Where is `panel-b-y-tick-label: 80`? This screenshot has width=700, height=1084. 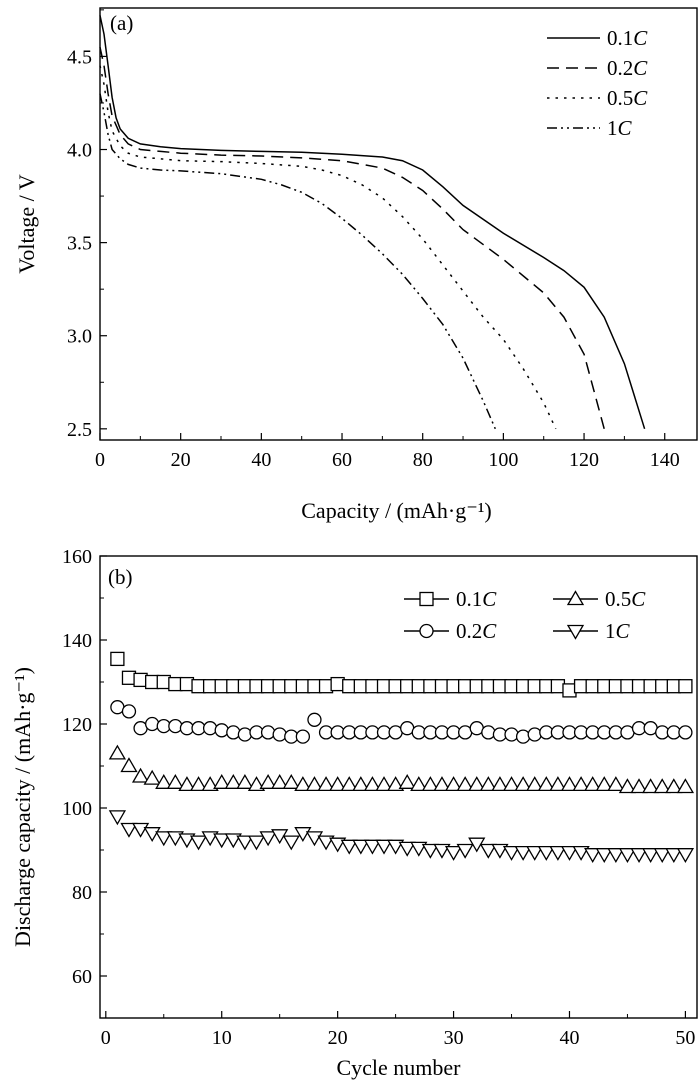
panel-b-y-tick-label: 80 is located at coordinates (82, 893).